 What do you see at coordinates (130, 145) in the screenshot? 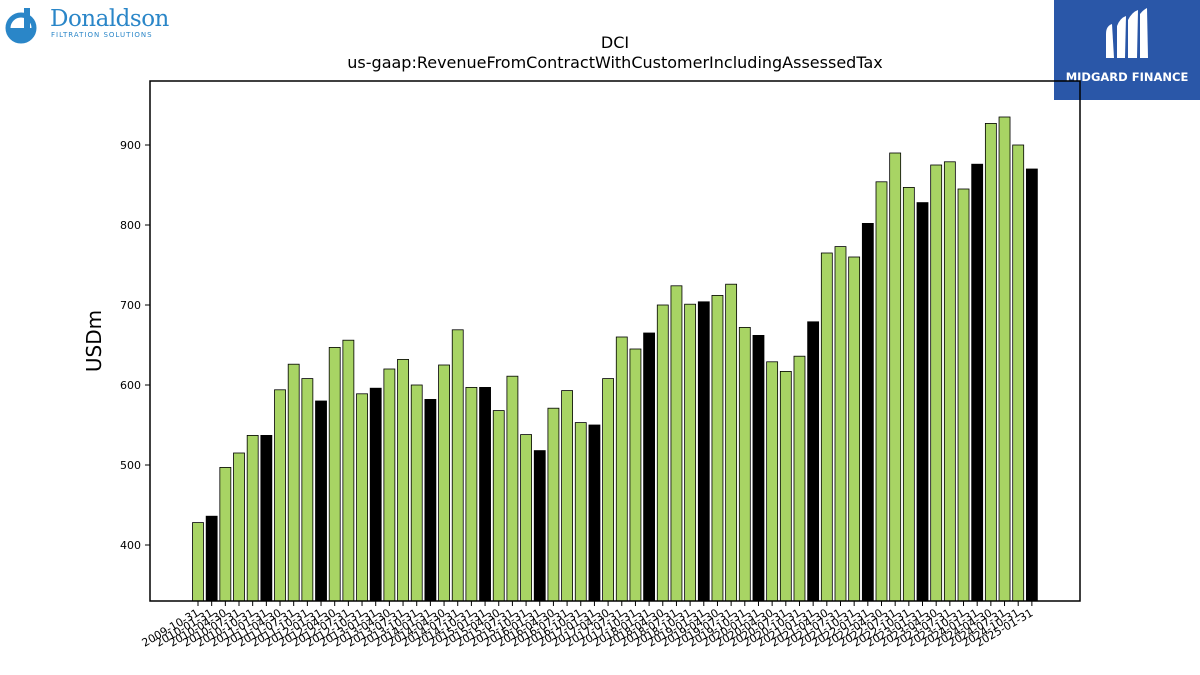
I see `y-tick-label: 900` at bounding box center [130, 145].